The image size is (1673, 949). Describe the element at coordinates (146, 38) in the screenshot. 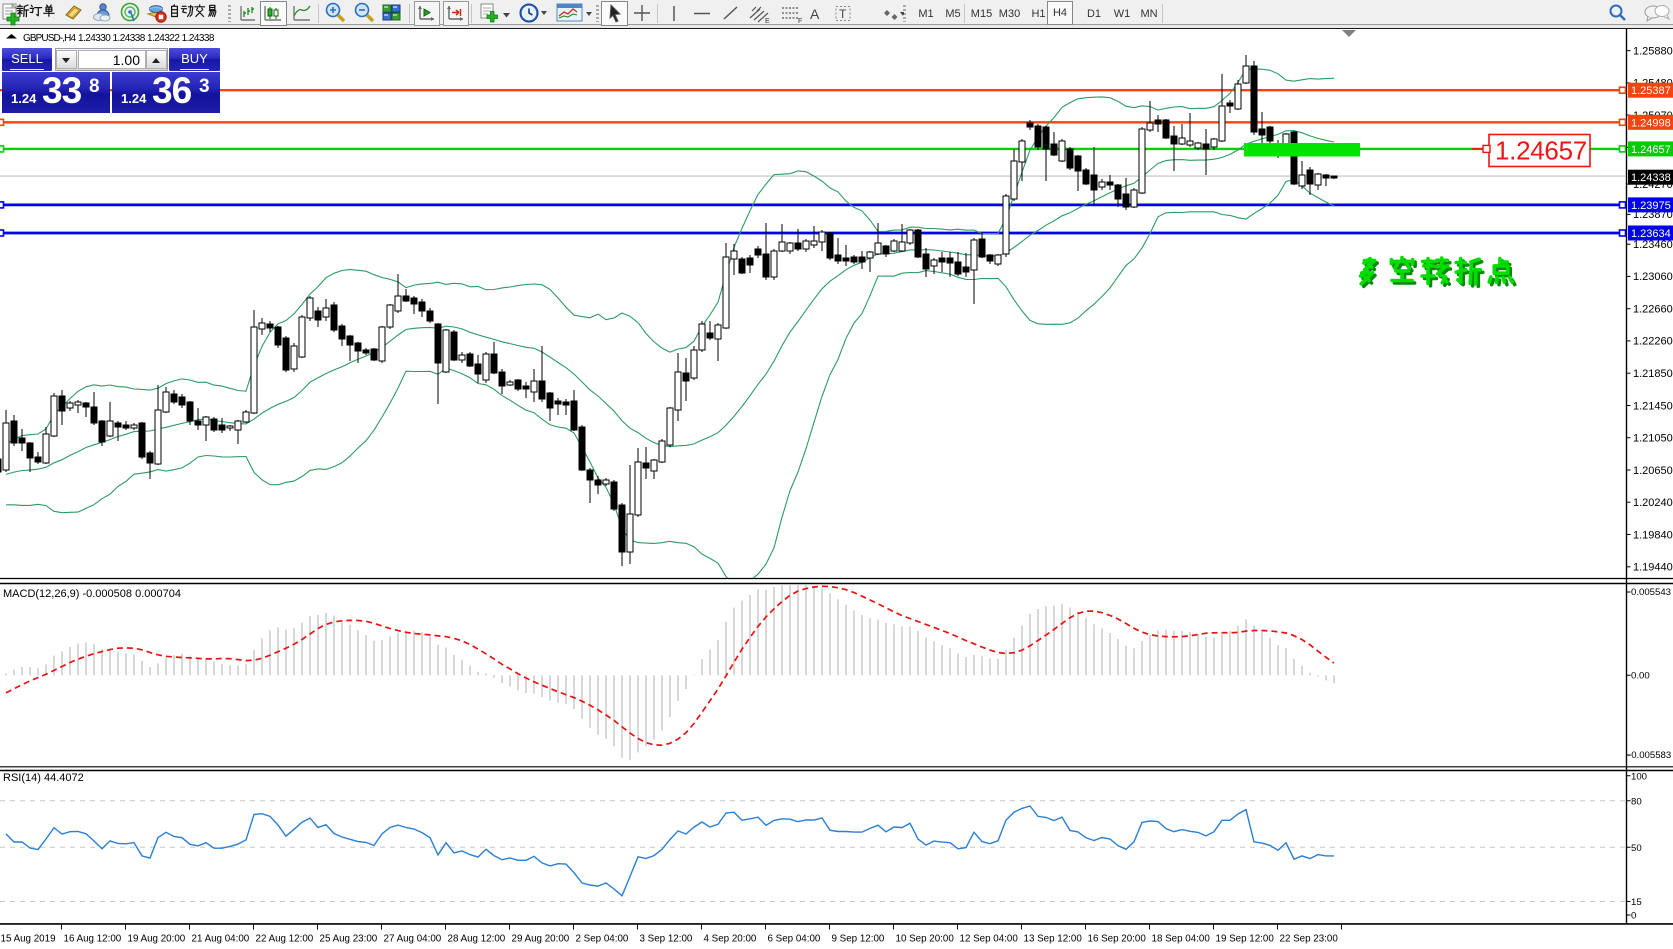

I see `svg-text:1.24330 1.24338 1.24322 1.2433: 1.24330 1.24338 1.24322 1.24338` at that location.